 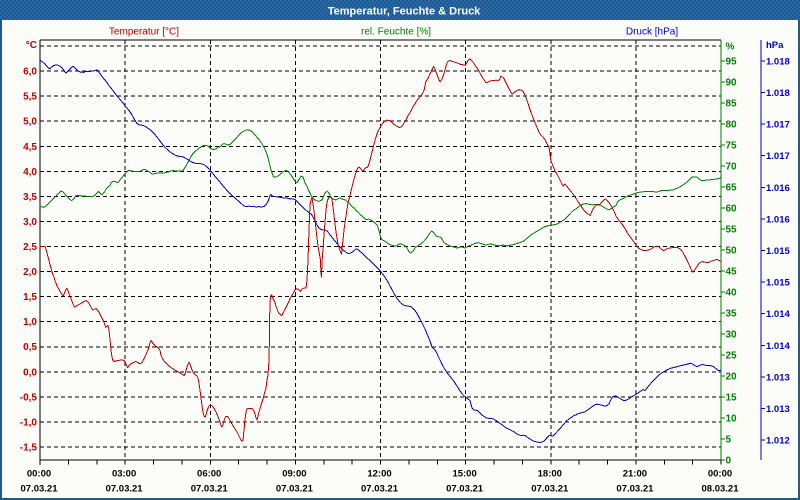 What do you see at coordinates (732, 356) in the screenshot?
I see `svg-text: 25` at bounding box center [732, 356].